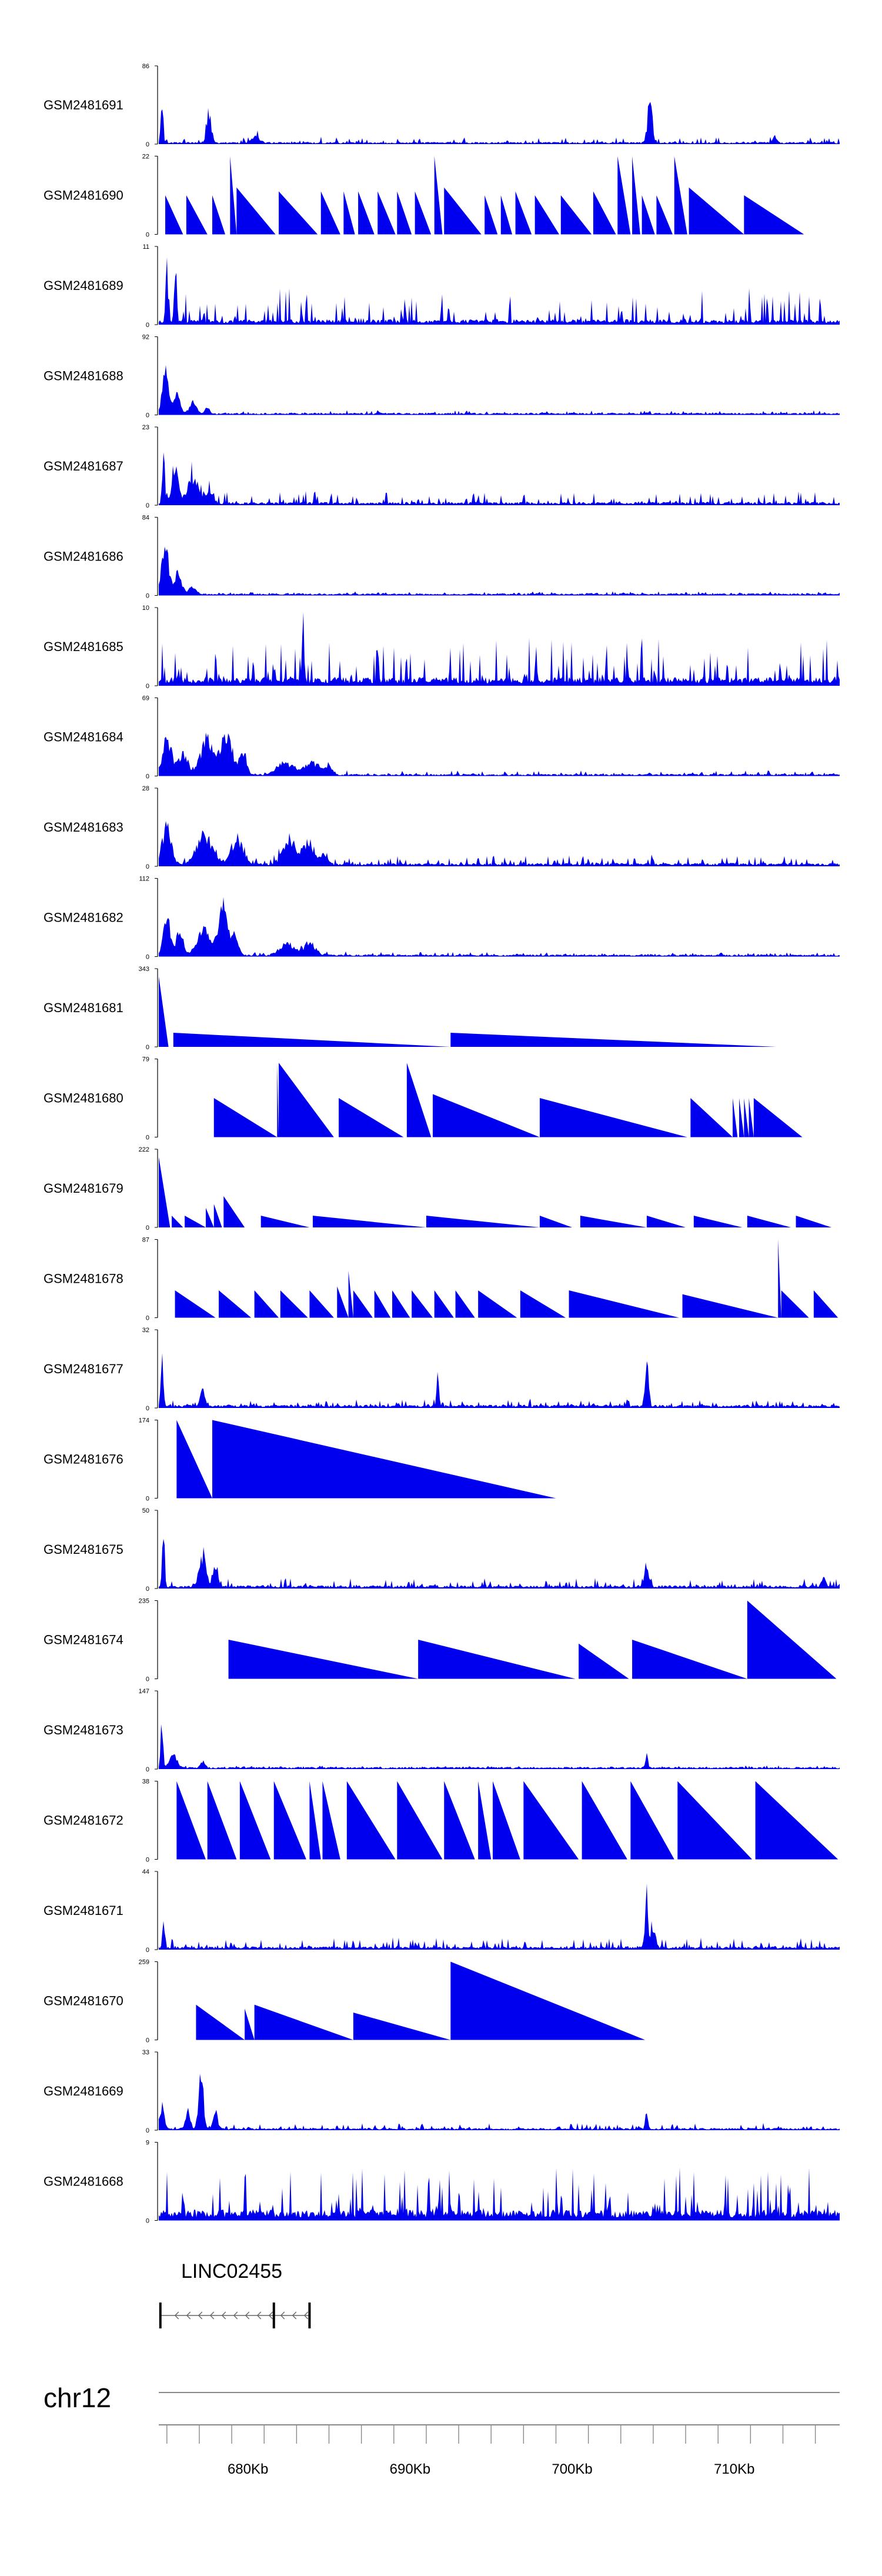 The image size is (882, 2576). Describe the element at coordinates (83, 917) in the screenshot. I see `track-label: GSM2481682` at that location.